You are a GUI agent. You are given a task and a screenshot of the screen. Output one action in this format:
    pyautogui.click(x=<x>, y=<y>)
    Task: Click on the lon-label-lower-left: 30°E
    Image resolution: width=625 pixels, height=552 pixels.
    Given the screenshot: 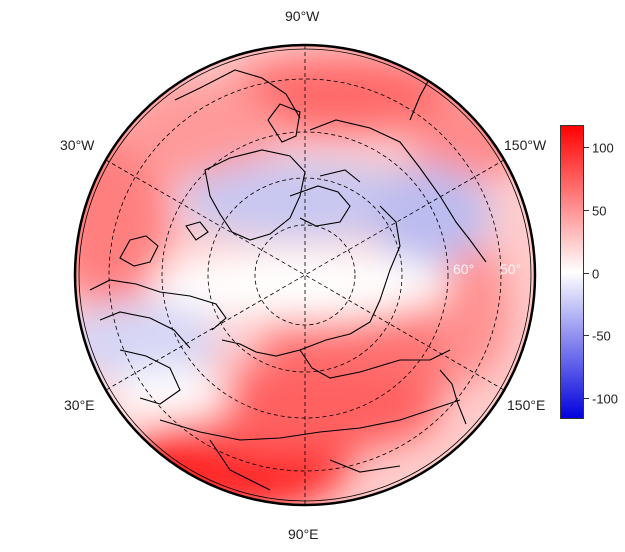 What is the action you would take?
    pyautogui.click(x=79, y=405)
    